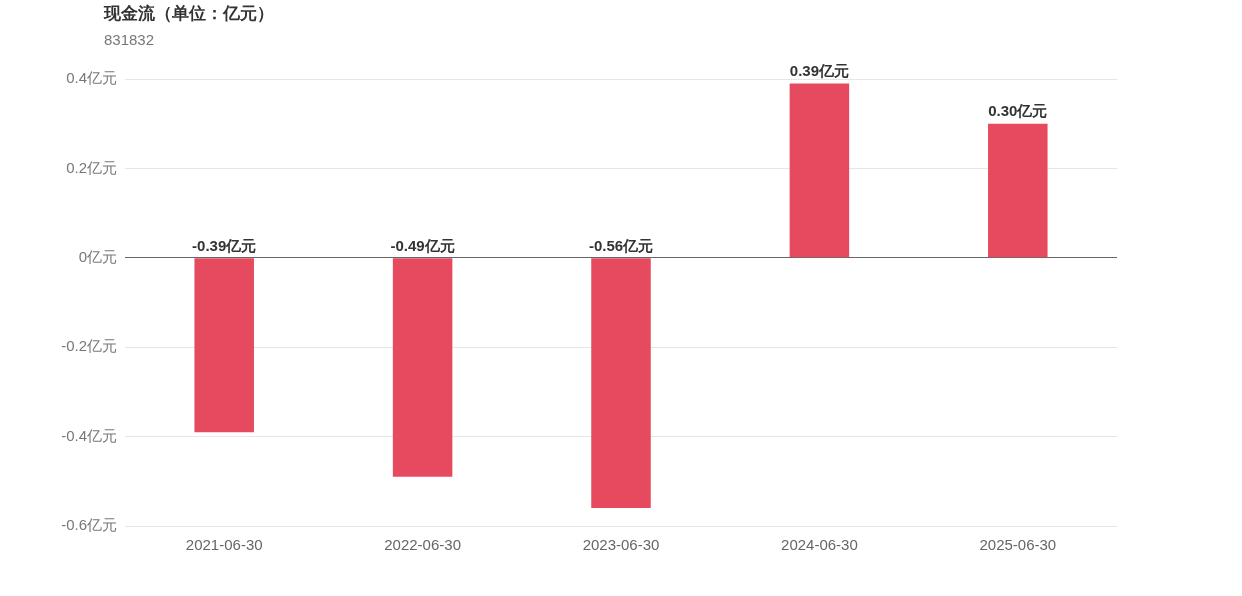 Image resolution: width=1242 pixels, height=596 pixels. I want to click on y-tick-label: -0.4亿元, so click(89, 435).